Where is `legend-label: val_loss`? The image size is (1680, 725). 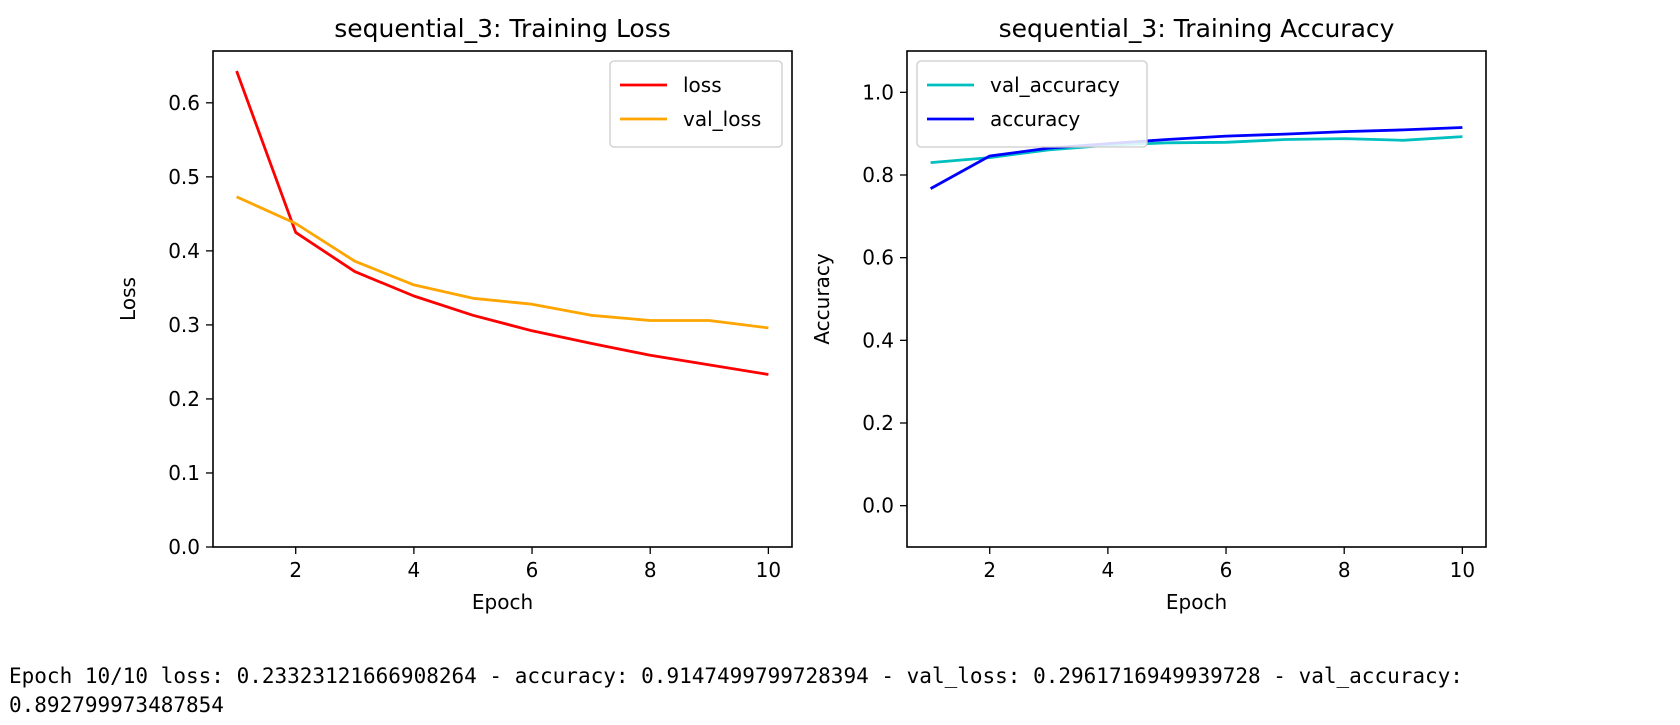 legend-label: val_loss is located at coordinates (722, 119).